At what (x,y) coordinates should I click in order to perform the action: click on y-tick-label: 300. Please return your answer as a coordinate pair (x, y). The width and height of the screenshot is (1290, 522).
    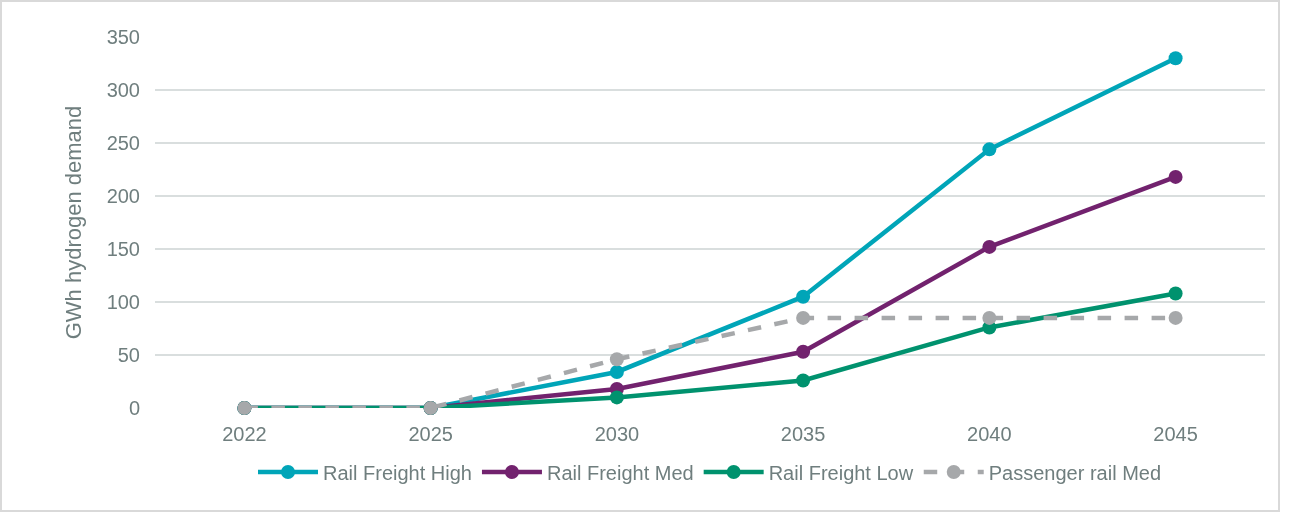
    Looking at the image, I should click on (123, 90).